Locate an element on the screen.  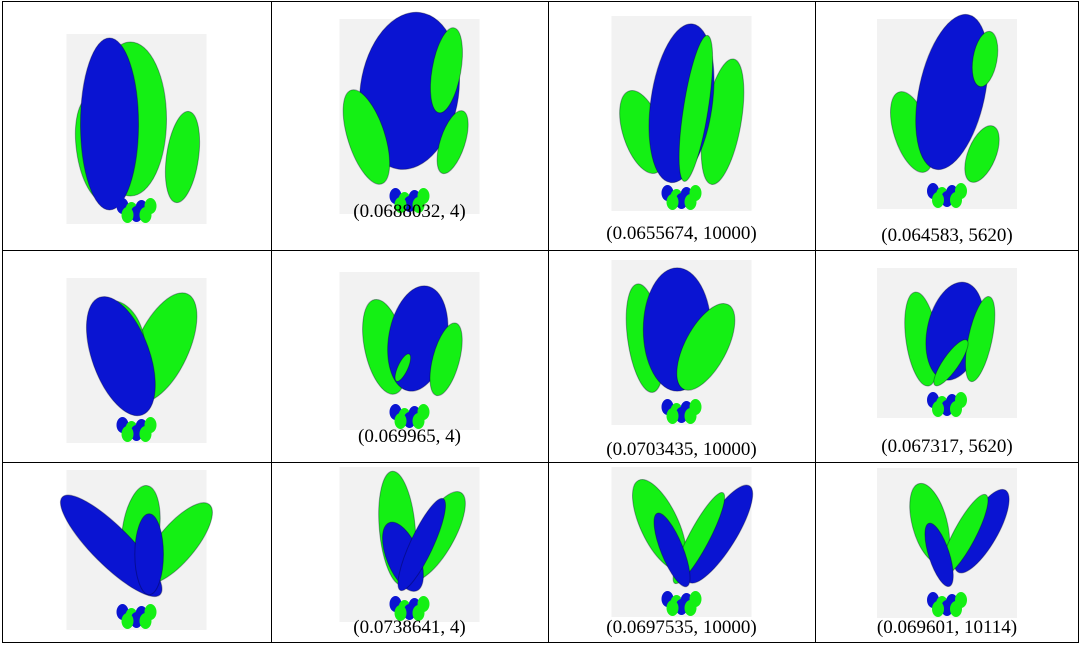
table-cell-r3-c1 is located at coordinates (136, 552).